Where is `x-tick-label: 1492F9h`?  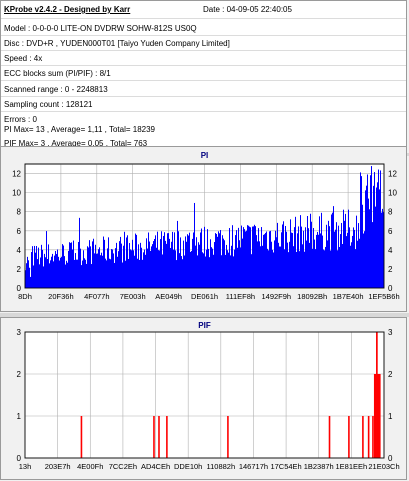
x-tick-label: 1492F9h is located at coordinates (276, 296).